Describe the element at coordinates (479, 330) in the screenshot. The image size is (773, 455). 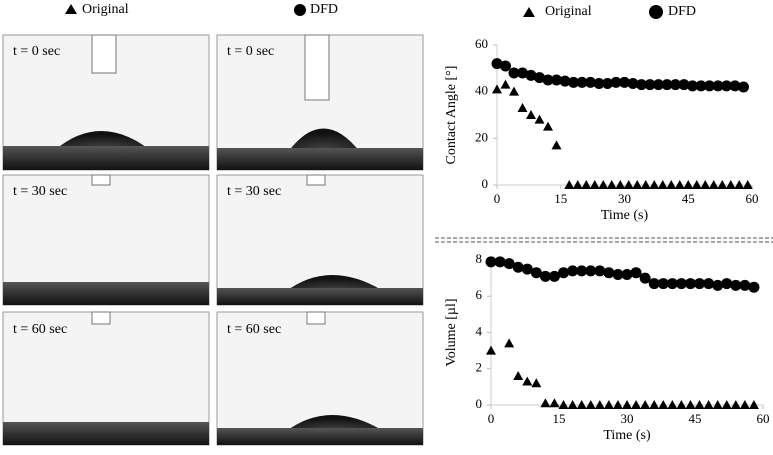
I see `y-tick-label: 4` at that location.